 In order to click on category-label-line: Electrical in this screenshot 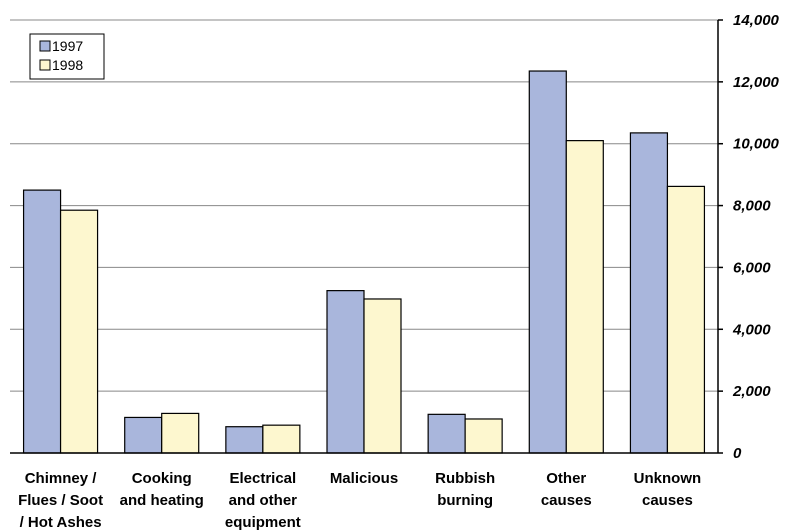, I will do `click(262, 478)`.